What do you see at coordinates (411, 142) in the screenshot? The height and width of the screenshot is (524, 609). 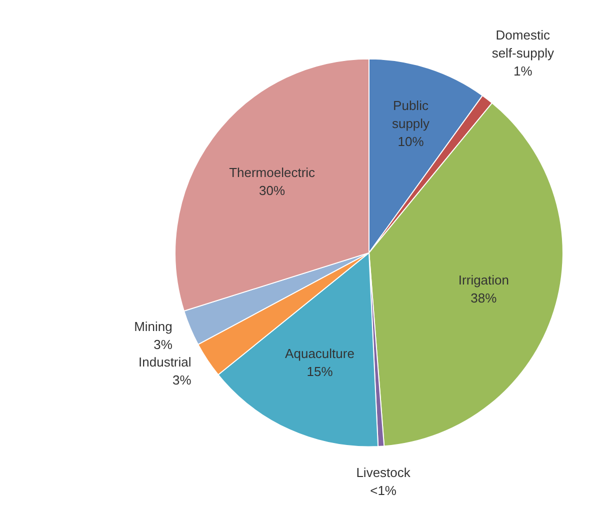 I see `data-label: 10%` at bounding box center [411, 142].